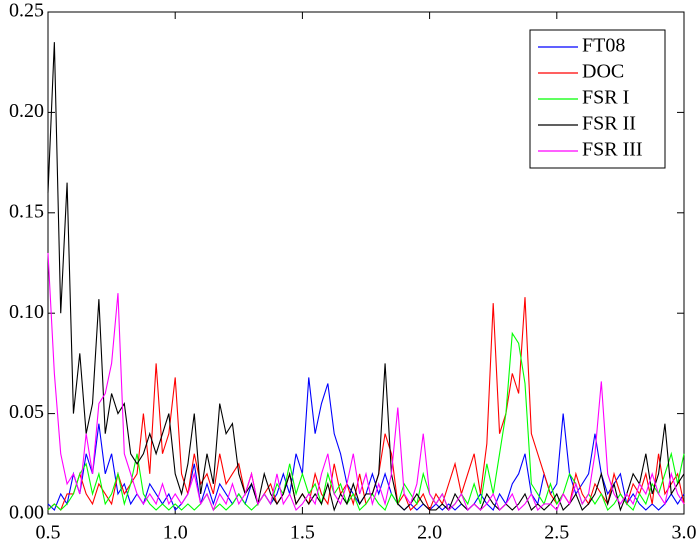 This screenshot has height=546, width=700. What do you see at coordinates (26, 312) in the screenshot?
I see `y-tick-label: 0.10` at bounding box center [26, 312].